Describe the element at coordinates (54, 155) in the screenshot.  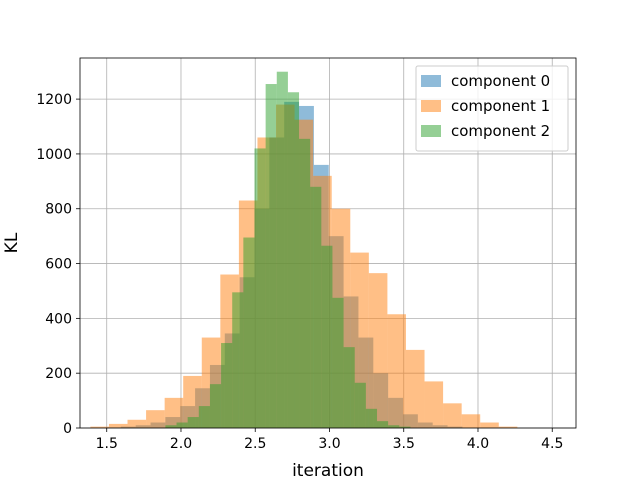
I see `y-tick-label: 1000` at that location.